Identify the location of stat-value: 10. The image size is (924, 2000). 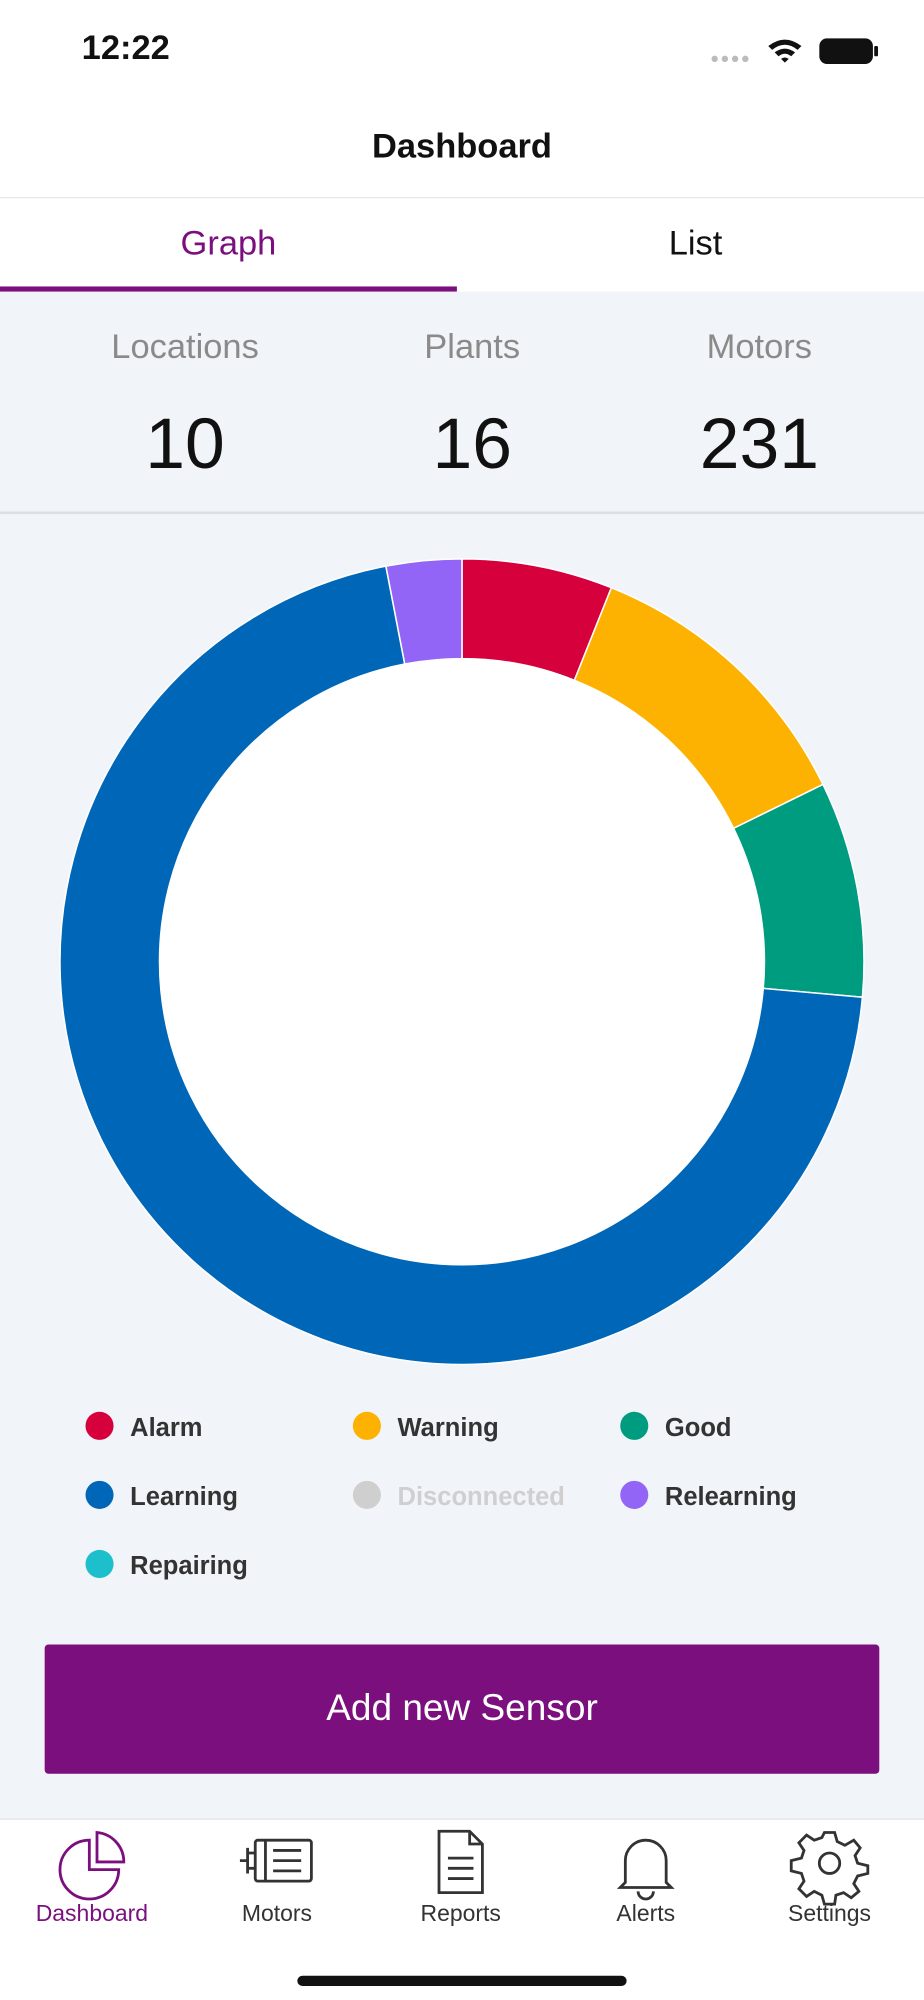
(185, 443).